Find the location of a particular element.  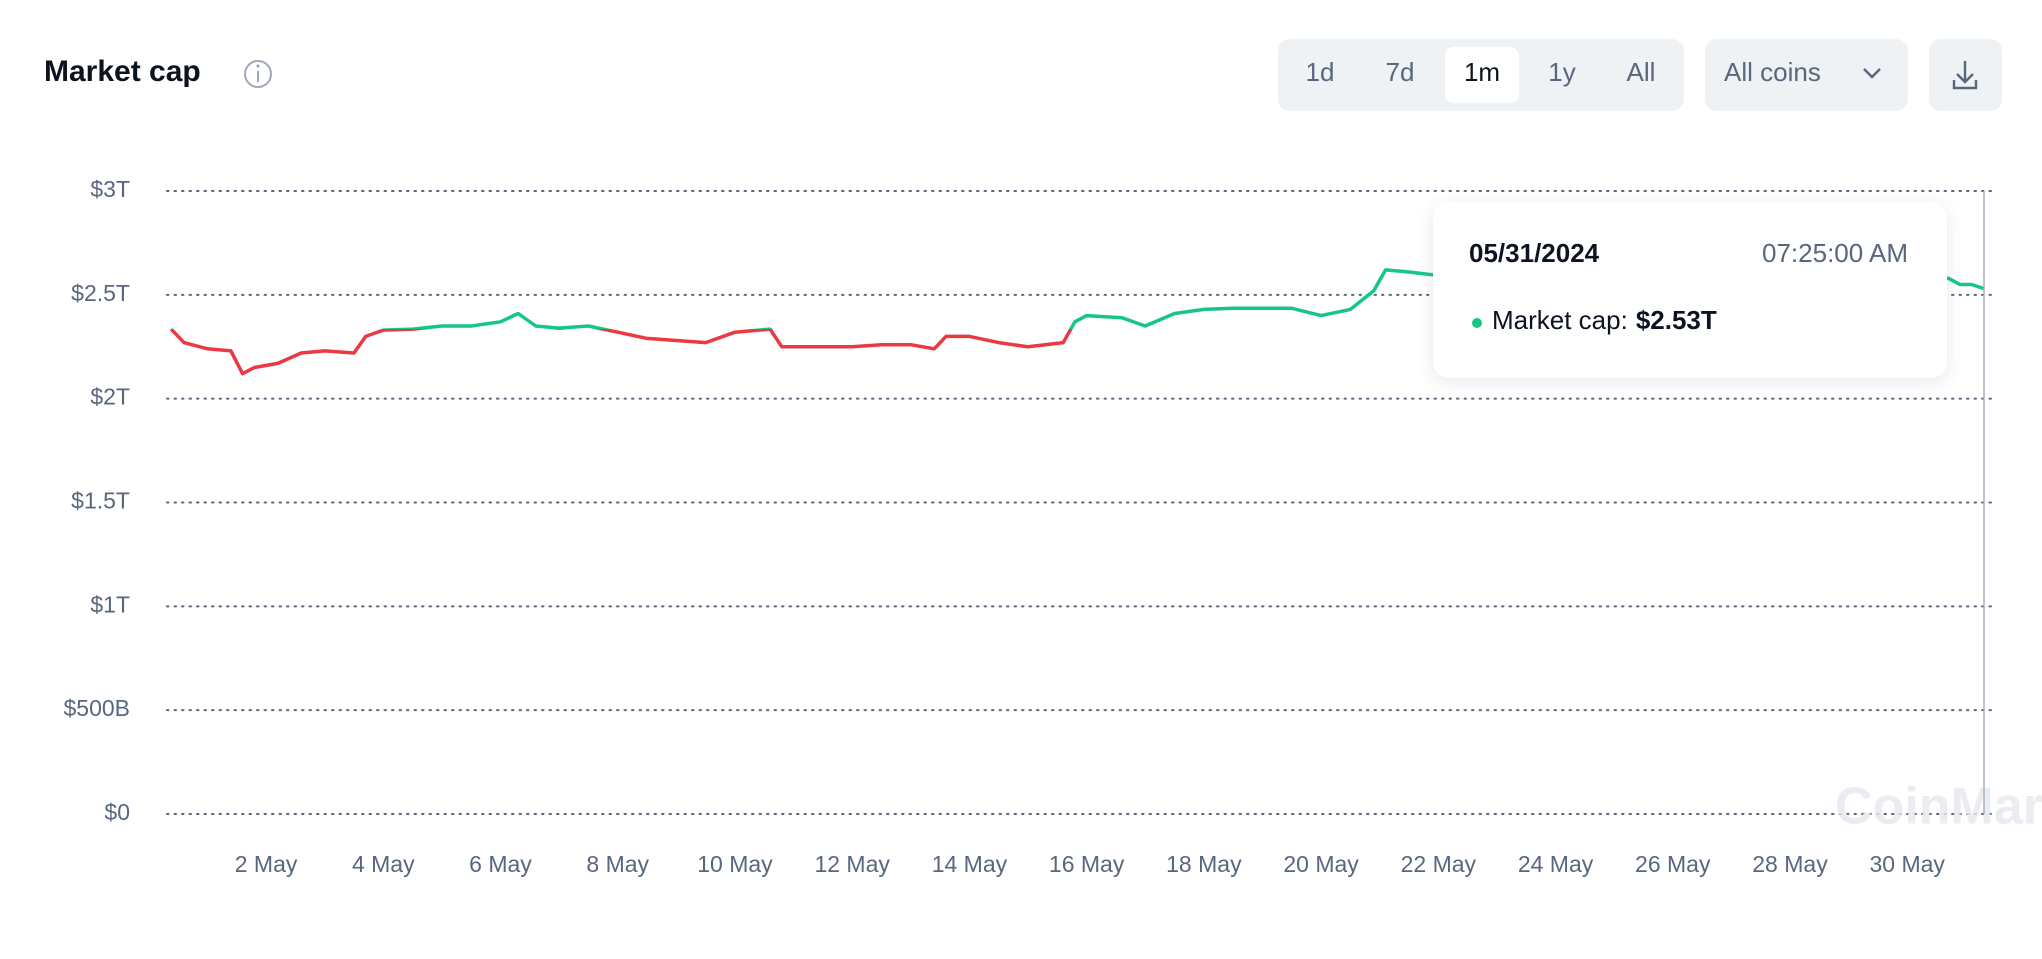

range-button: 7d is located at coordinates (1400, 72).